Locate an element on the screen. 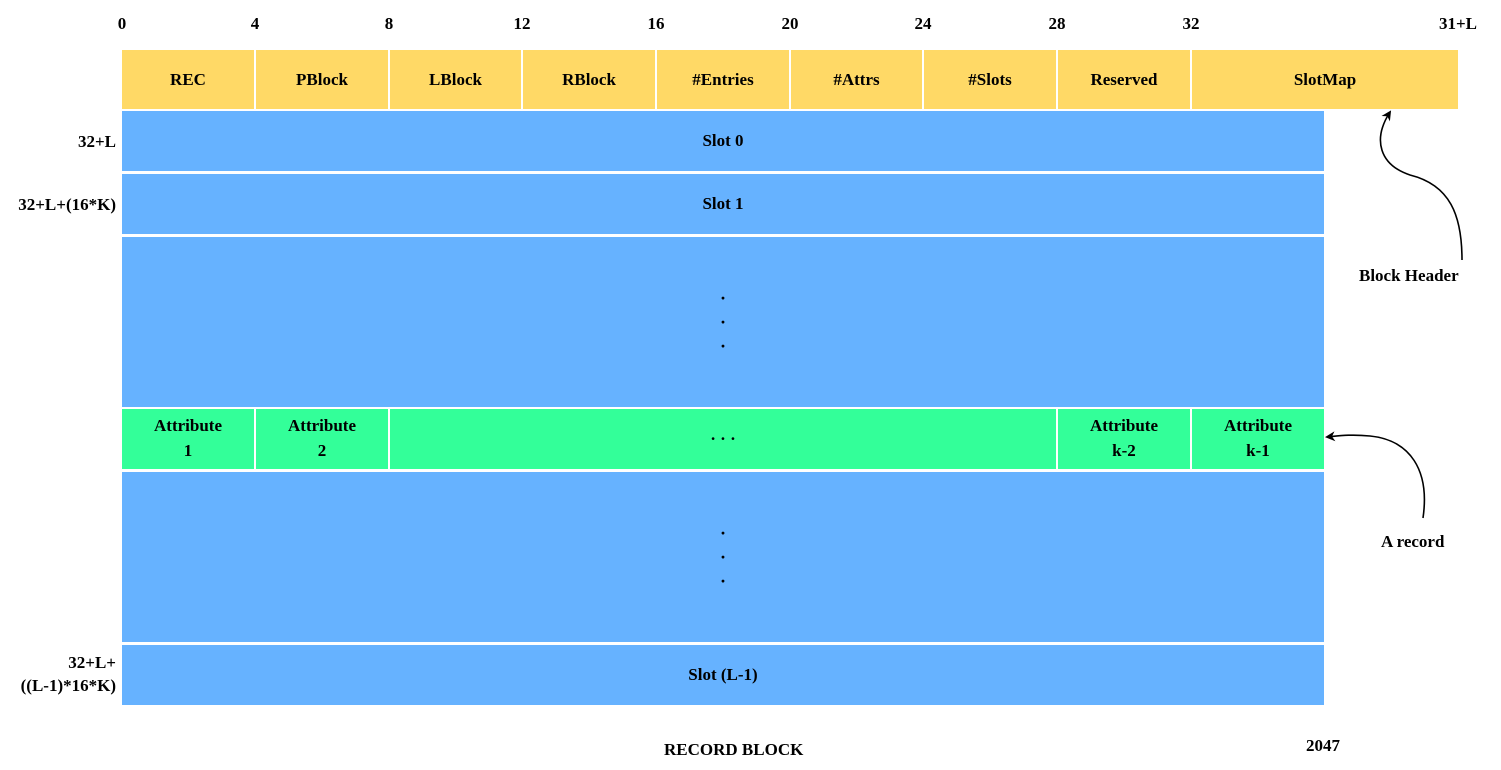 The image size is (1501, 770). offset-24: 24 is located at coordinates (923, 23).